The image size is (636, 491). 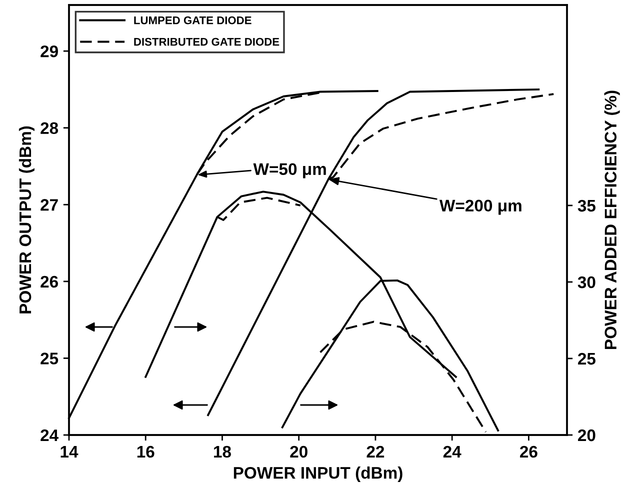 What do you see at coordinates (299, 452) in the screenshot?
I see `x-tick-label: 20` at bounding box center [299, 452].